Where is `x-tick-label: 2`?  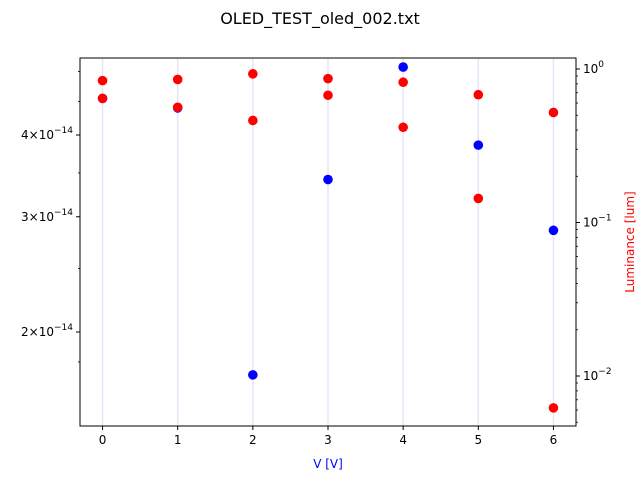
x-tick-label: 2 is located at coordinates (253, 440).